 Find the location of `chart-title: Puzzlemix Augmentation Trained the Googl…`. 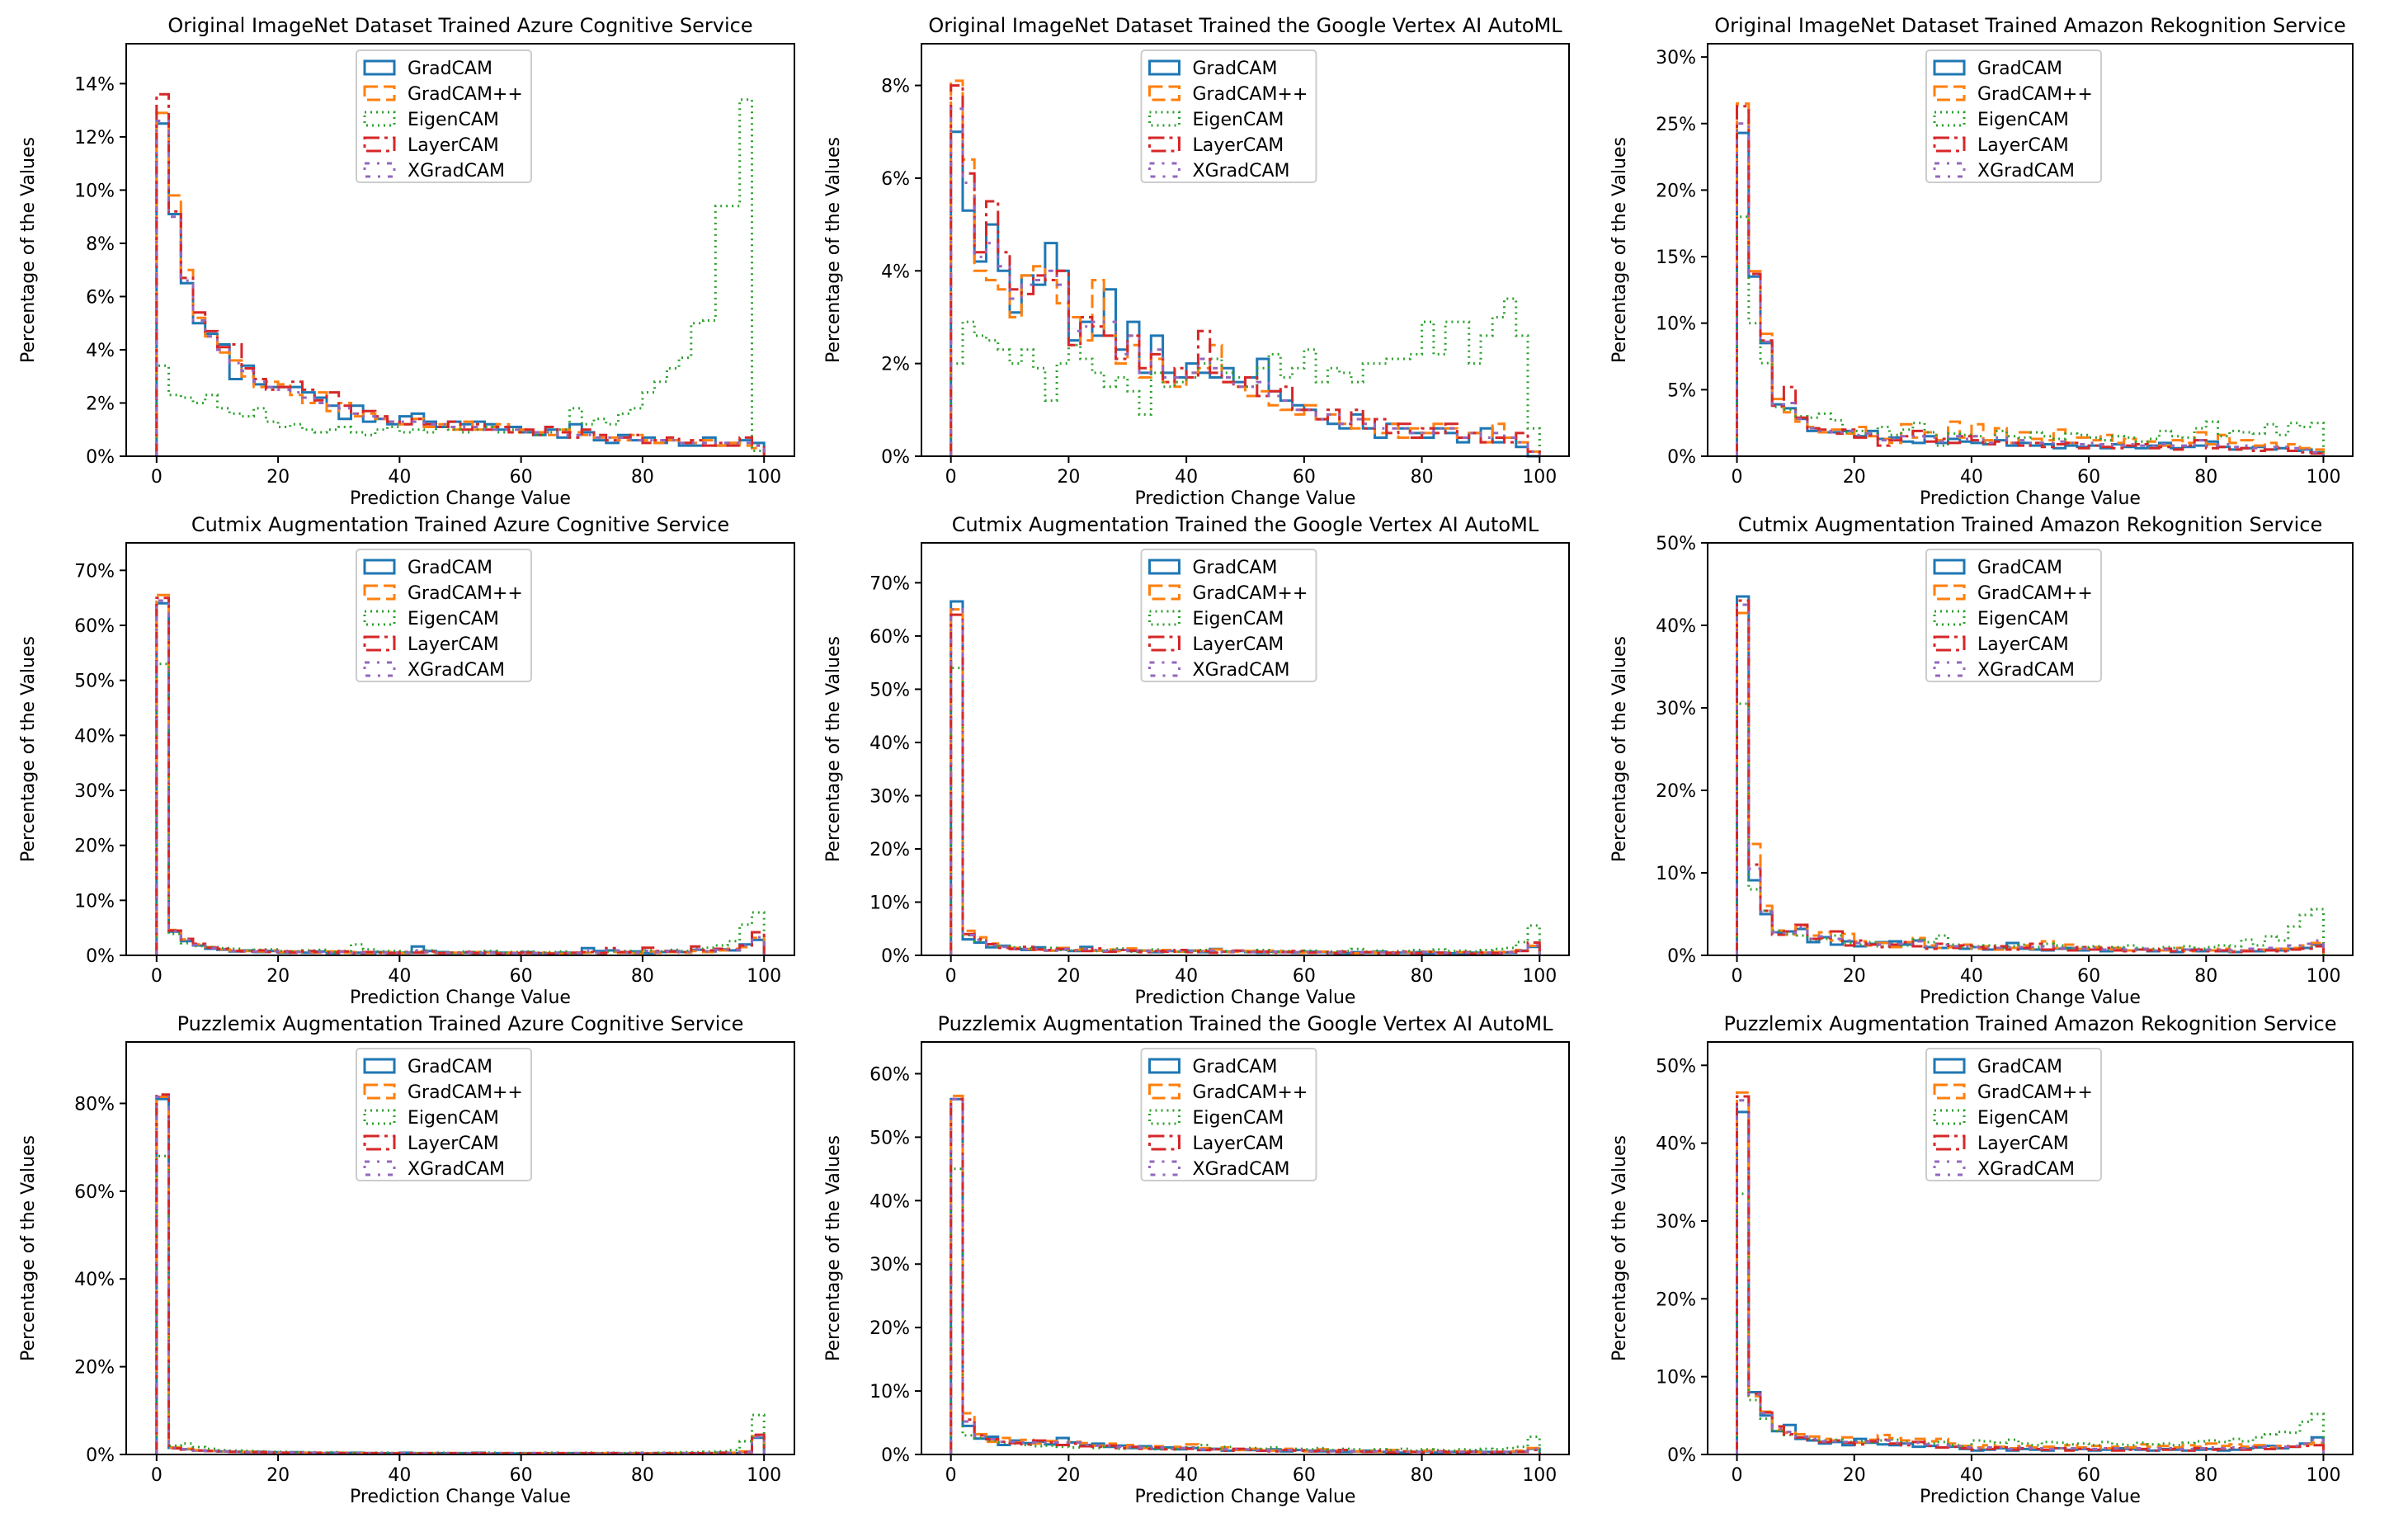

chart-title: Puzzlemix Augmentation Trained the Googl… is located at coordinates (1246, 1023).